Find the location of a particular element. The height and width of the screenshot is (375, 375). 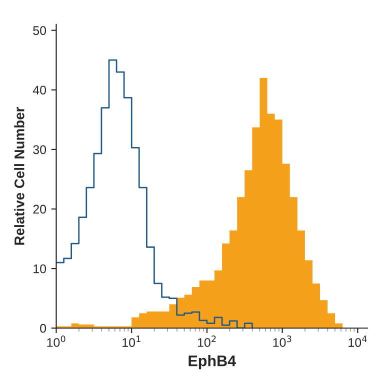

y-tick-label: 30 is located at coordinates (39, 149).